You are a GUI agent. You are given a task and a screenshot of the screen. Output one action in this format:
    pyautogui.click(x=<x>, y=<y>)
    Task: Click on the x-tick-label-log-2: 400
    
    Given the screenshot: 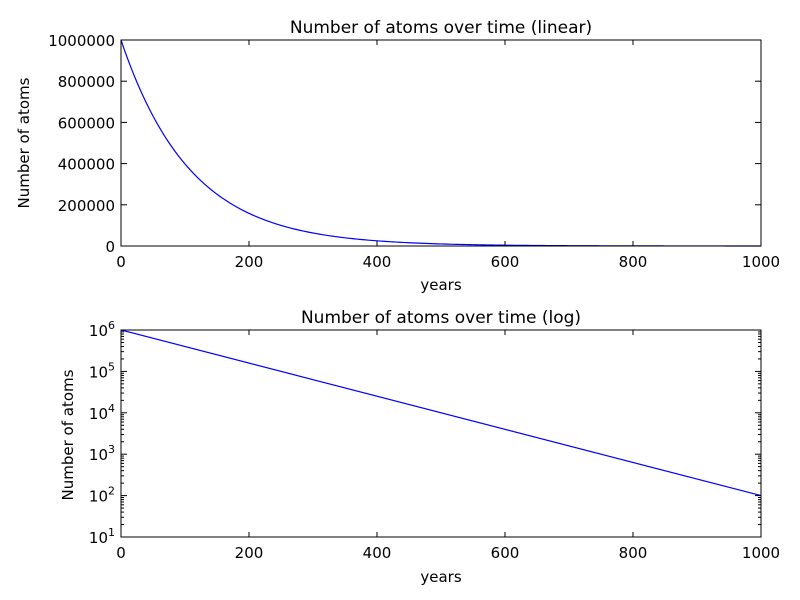 What is the action you would take?
    pyautogui.click(x=377, y=553)
    